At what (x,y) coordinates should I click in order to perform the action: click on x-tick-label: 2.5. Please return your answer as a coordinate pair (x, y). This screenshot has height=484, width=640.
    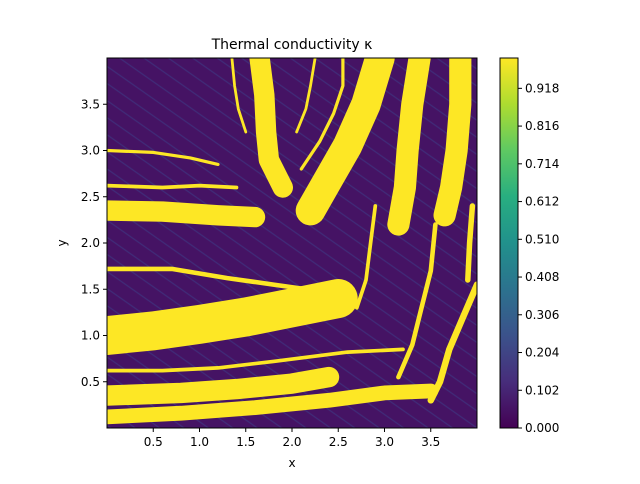
    Looking at the image, I should click on (338, 442).